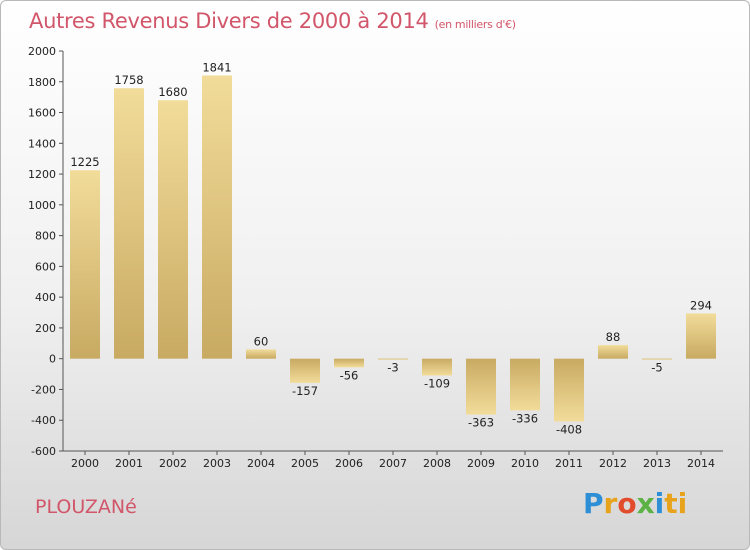 The width and height of the screenshot is (750, 550). I want to click on y-tick-label: -600, so click(43, 451).